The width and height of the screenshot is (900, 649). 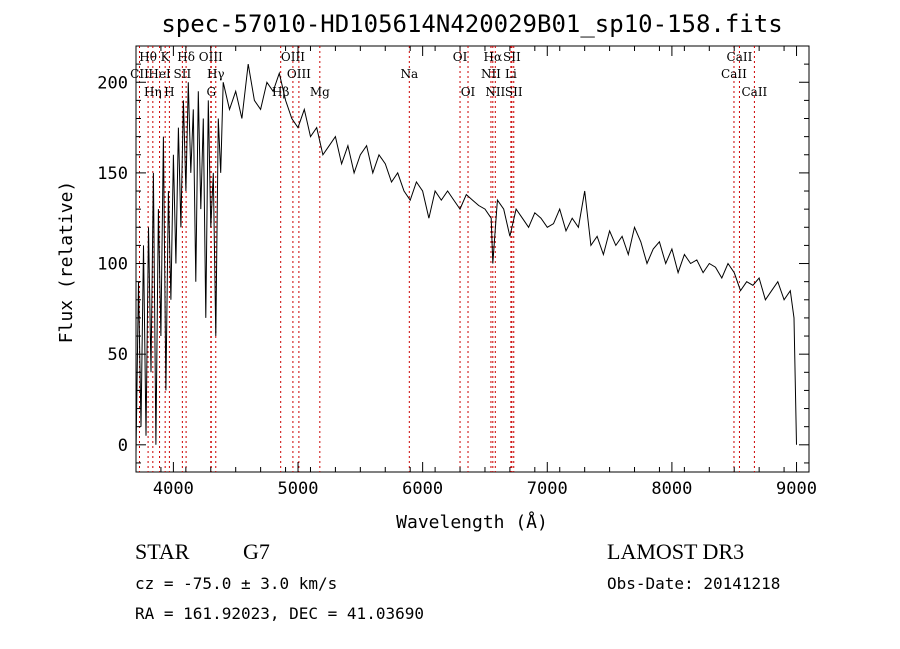 I want to click on survey-name: LAMOST DR3, so click(x=676, y=551).